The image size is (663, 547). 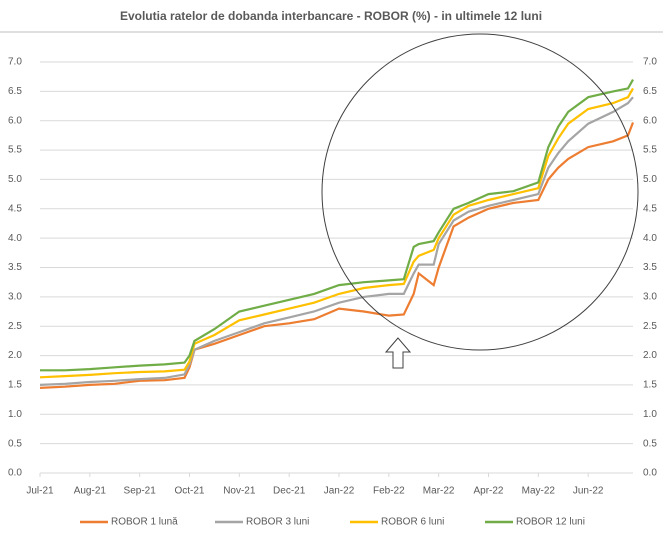 What do you see at coordinates (15, 267) in the screenshot?
I see `y-tick-label: 3.5` at bounding box center [15, 267].